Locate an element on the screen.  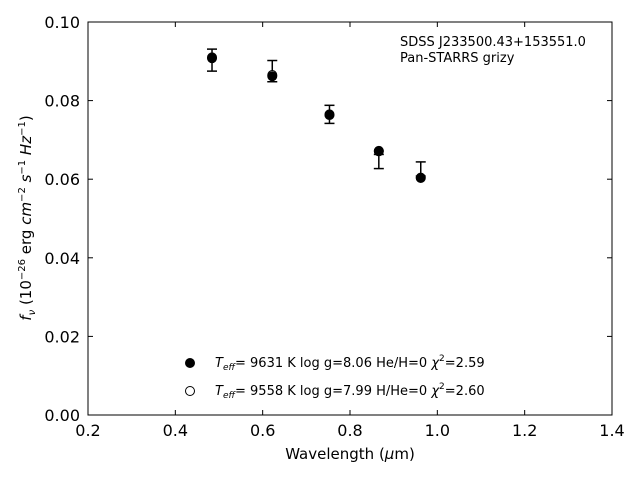
annotation-survey: Pan-STARRS grizy is located at coordinates (457, 58).